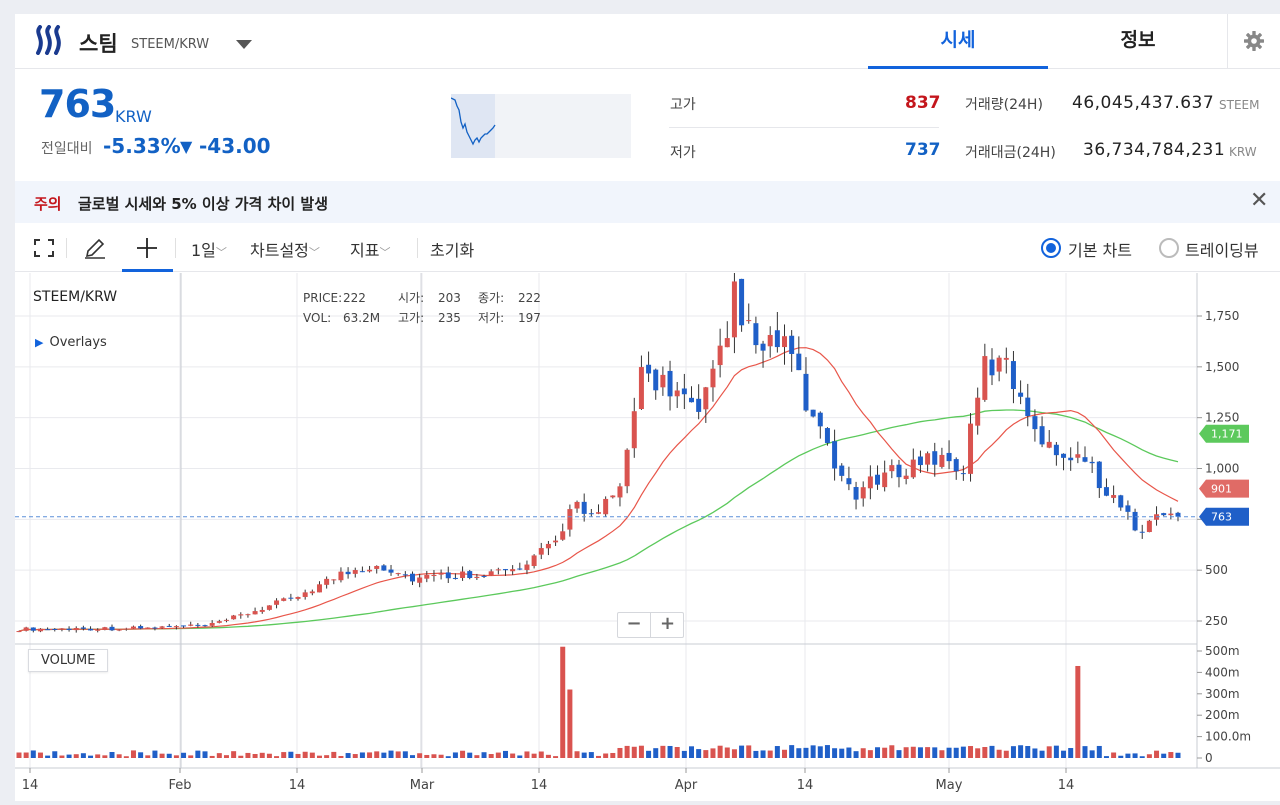  Describe the element at coordinates (1253, 41) in the screenshot. I see `settings-button` at that location.